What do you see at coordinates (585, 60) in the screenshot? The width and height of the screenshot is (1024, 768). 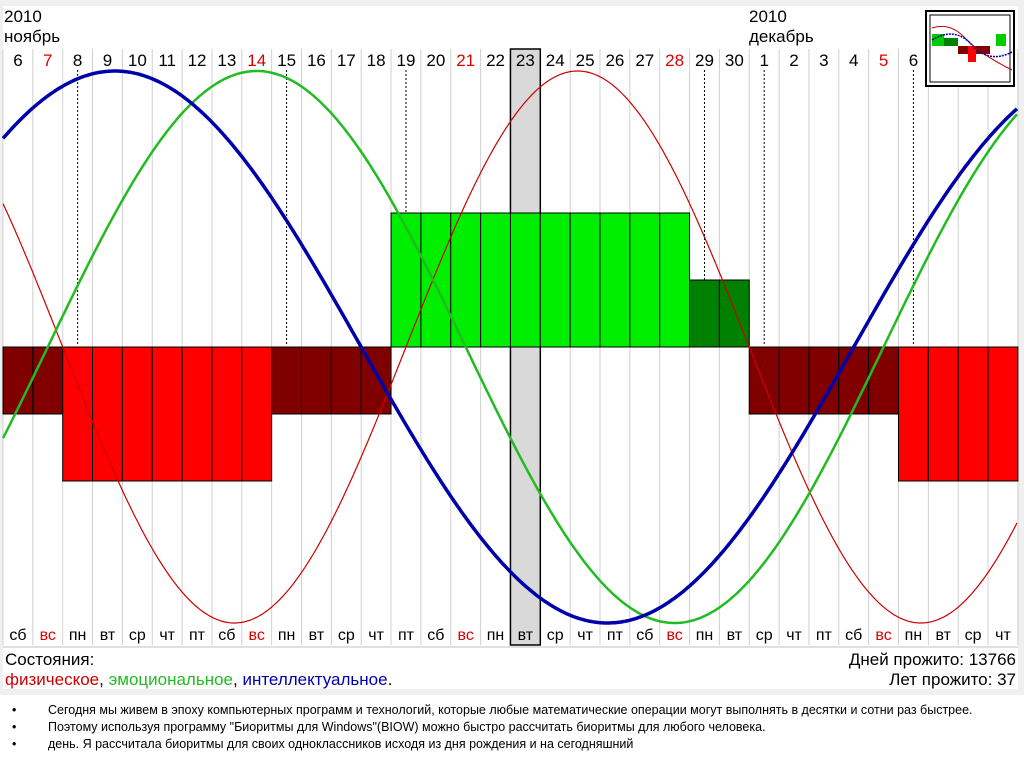 I see `day-number-label: 25` at bounding box center [585, 60].